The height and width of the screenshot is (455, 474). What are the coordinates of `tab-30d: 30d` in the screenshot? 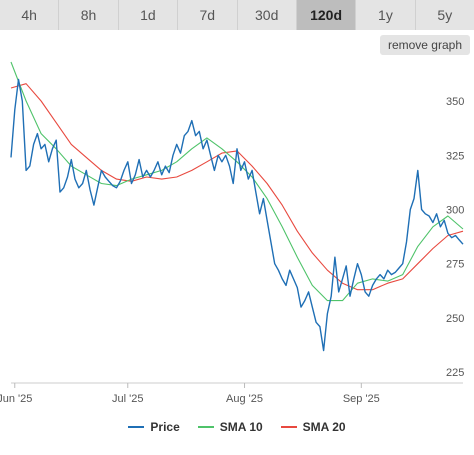 It's located at (267, 15).